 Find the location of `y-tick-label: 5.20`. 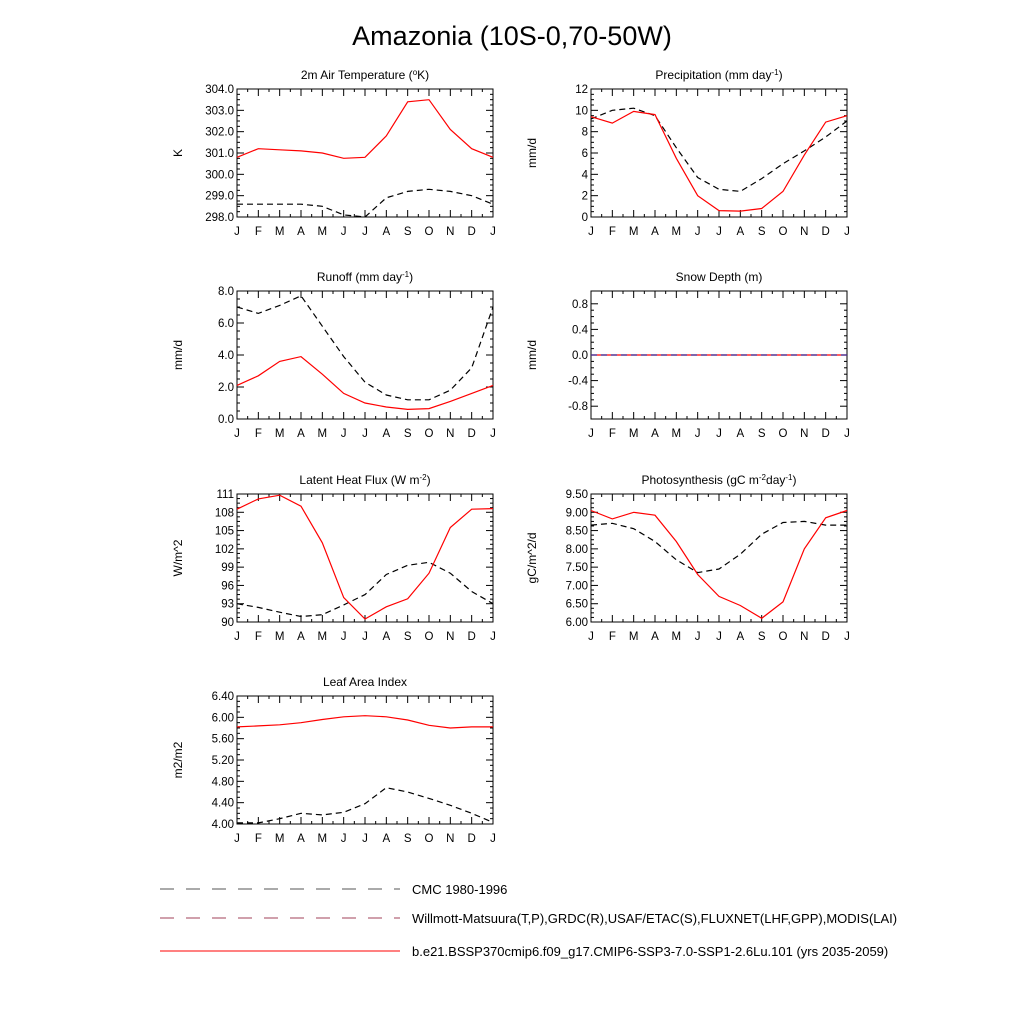

y-tick-label: 5.20 is located at coordinates (223, 761).